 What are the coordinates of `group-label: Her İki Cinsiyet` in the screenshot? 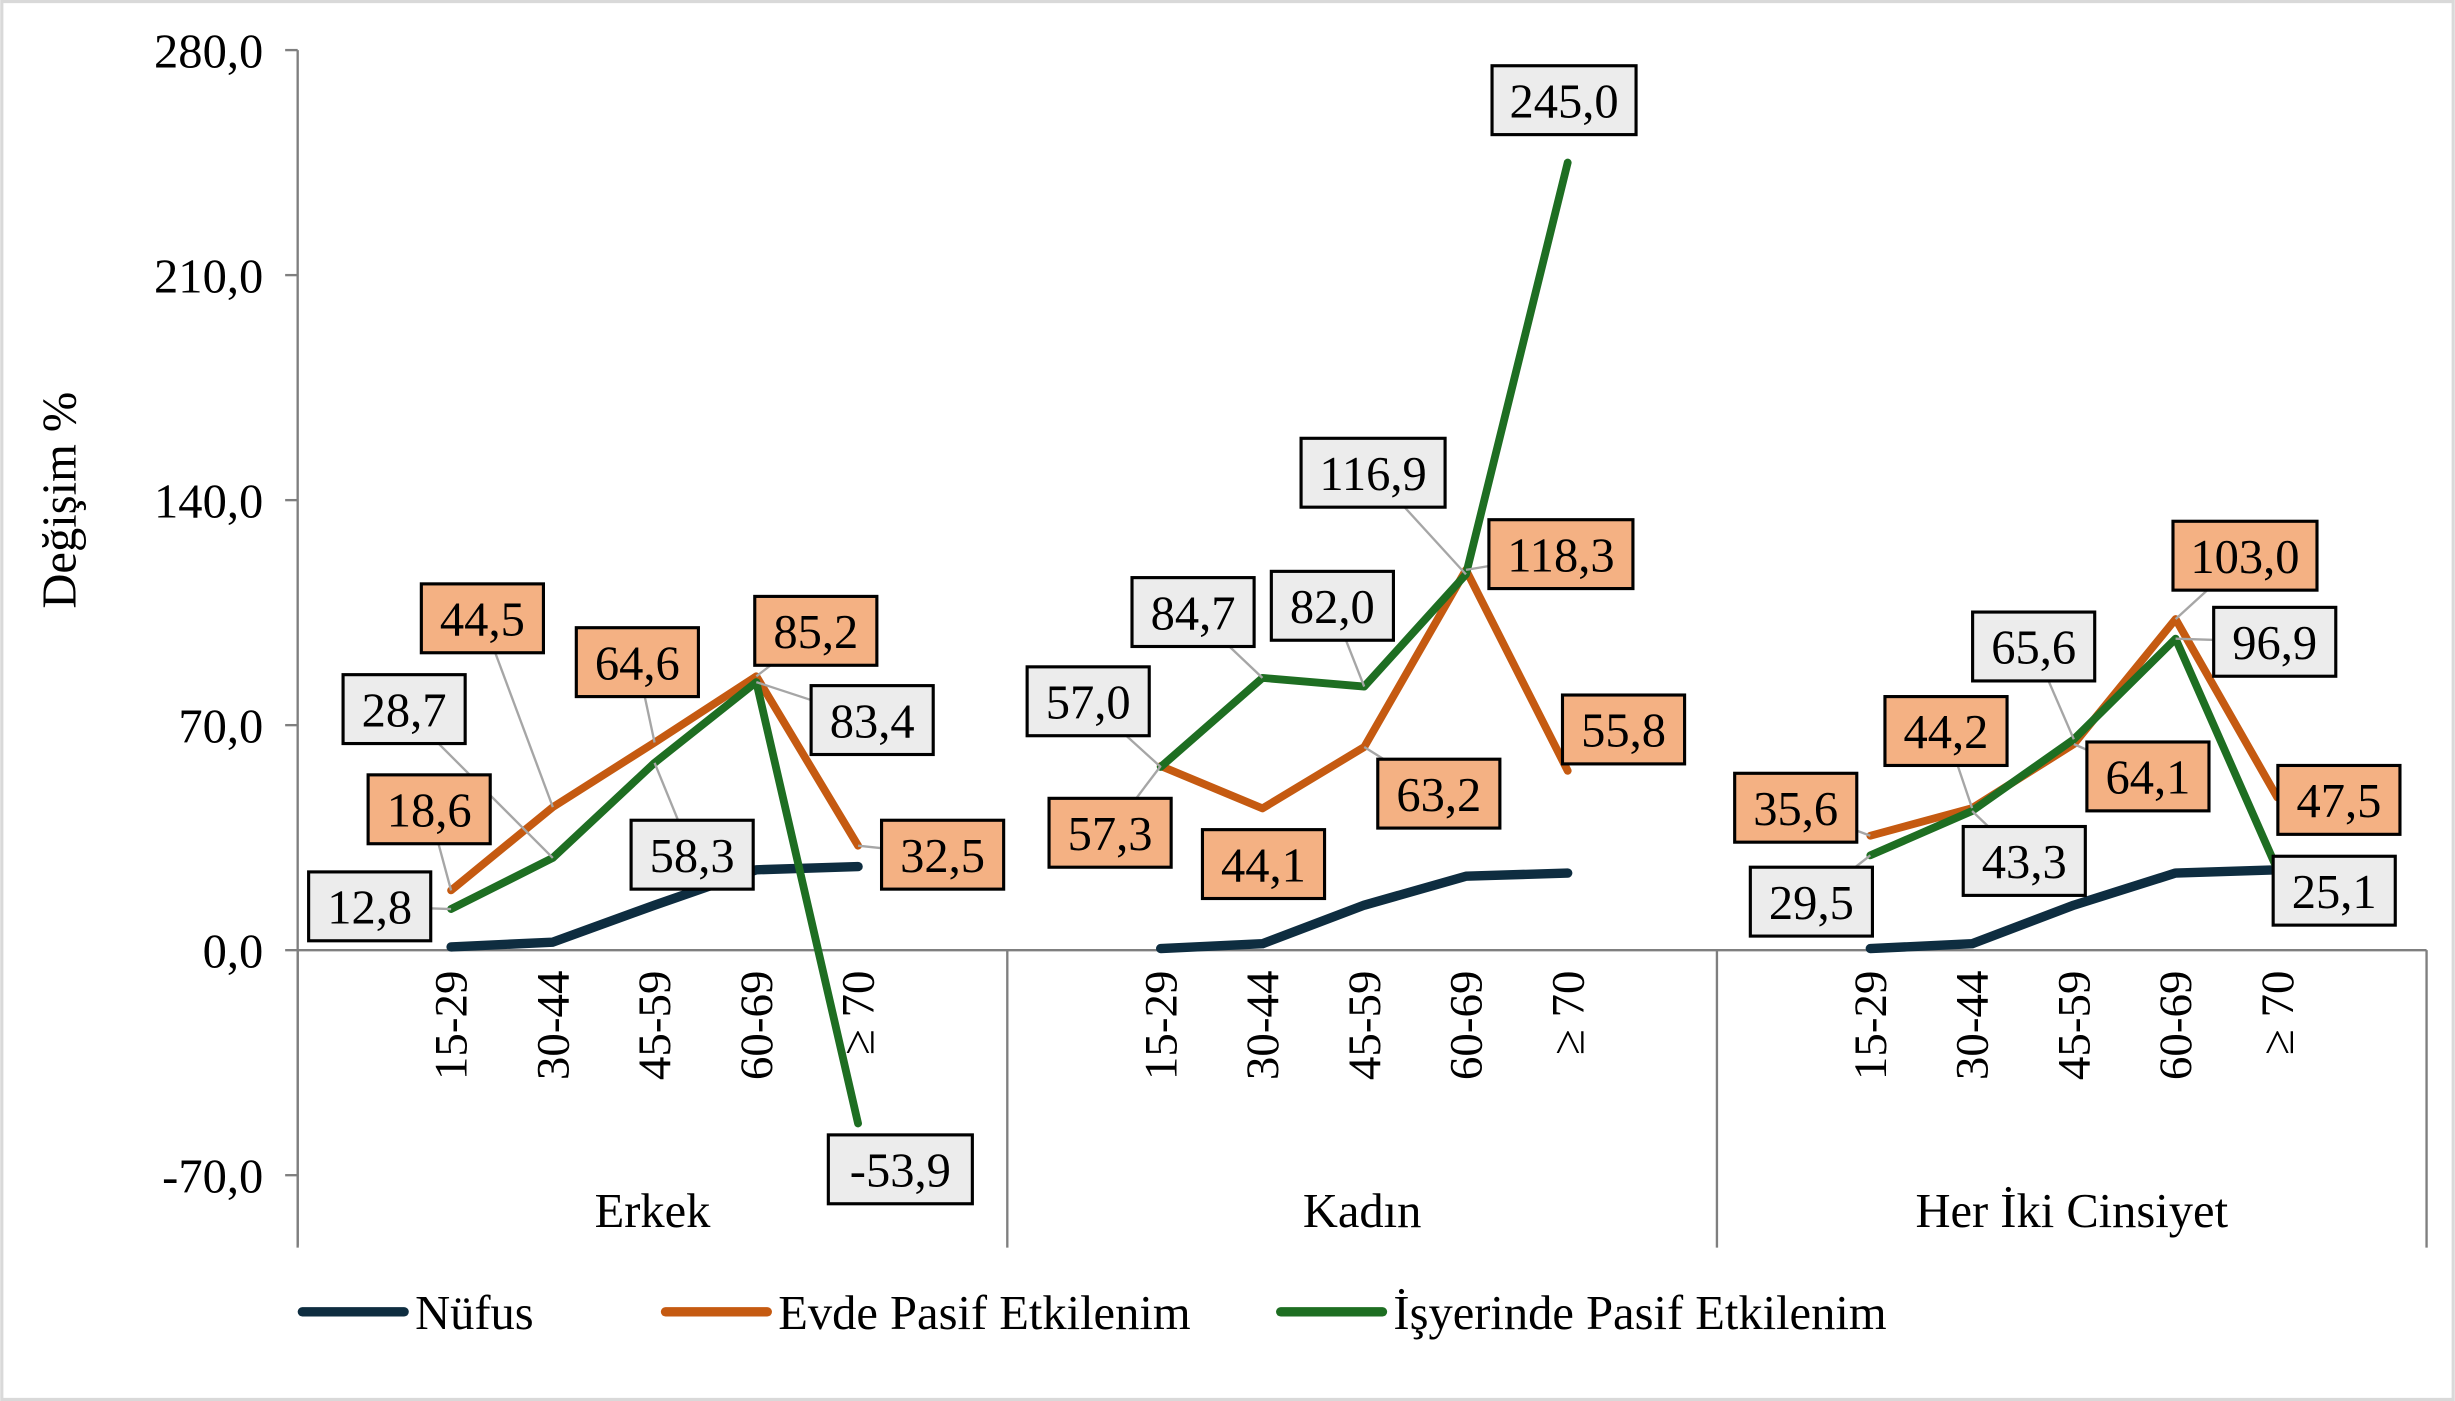 It's located at (2071, 1211).